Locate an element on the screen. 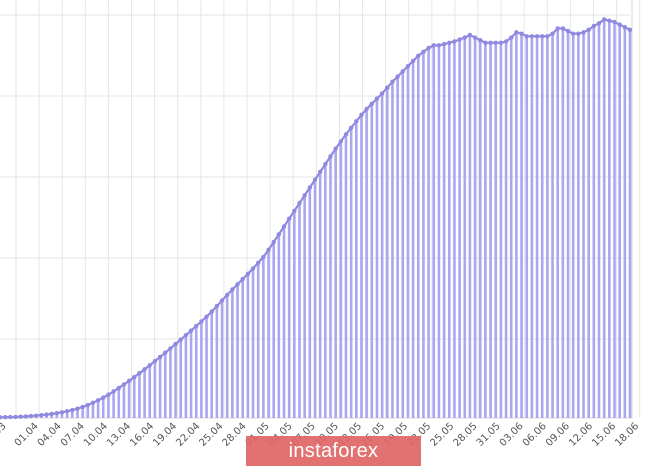  x-tick-label-9: 28.04 is located at coordinates (235, 435).